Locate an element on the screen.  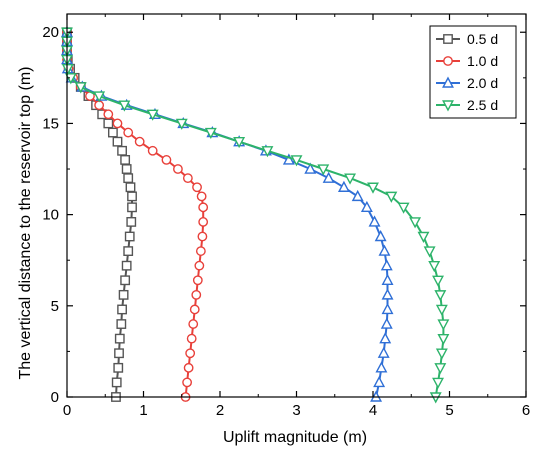
legend-label-1: 1.0 d is located at coordinates (482, 61).